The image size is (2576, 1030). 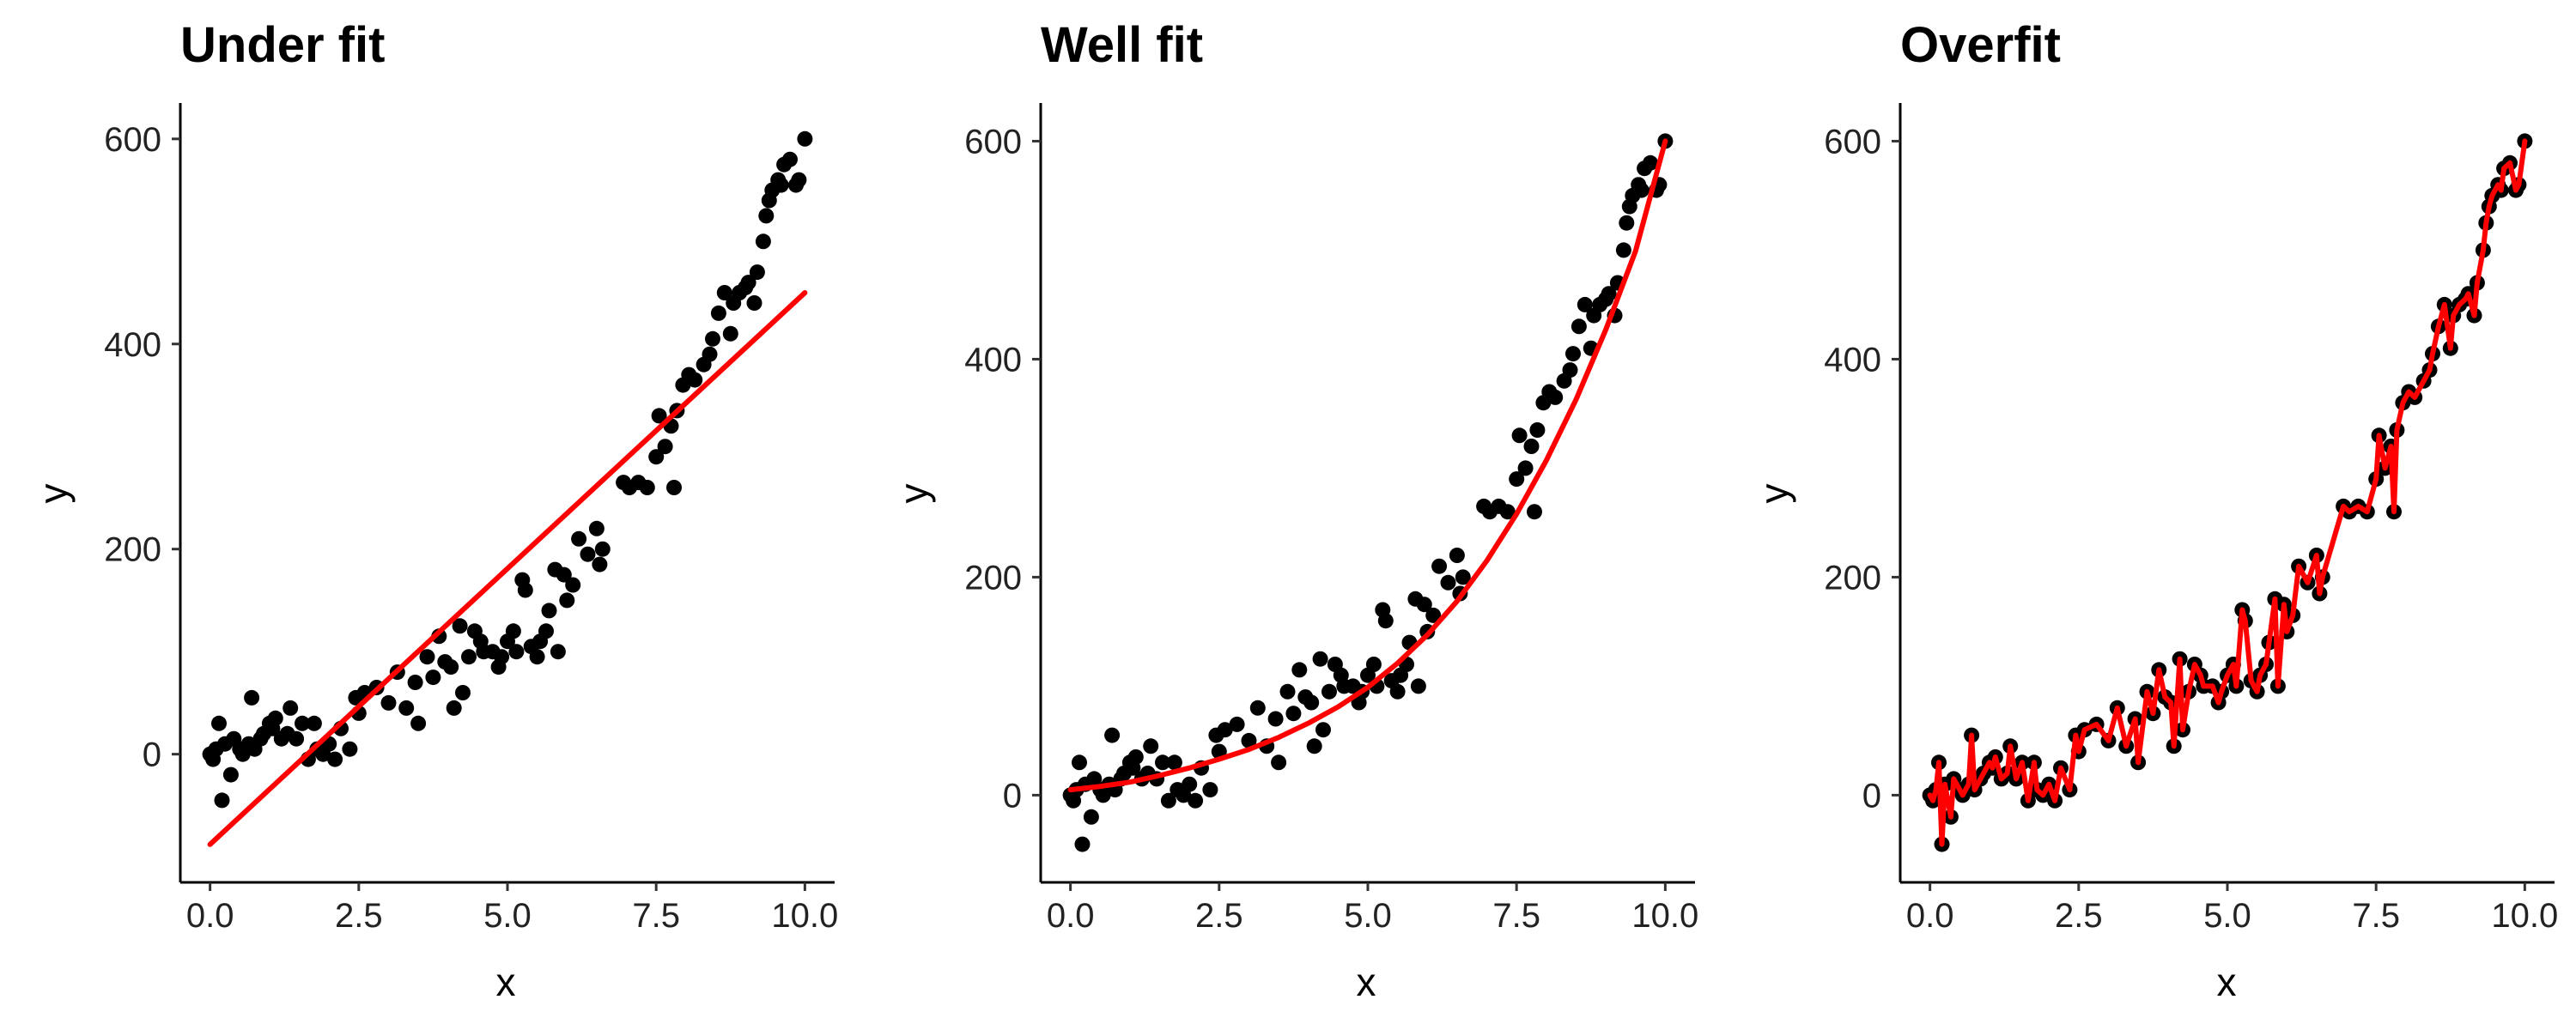 I want to click on panel-title: Overfit, so click(x=1981, y=45).